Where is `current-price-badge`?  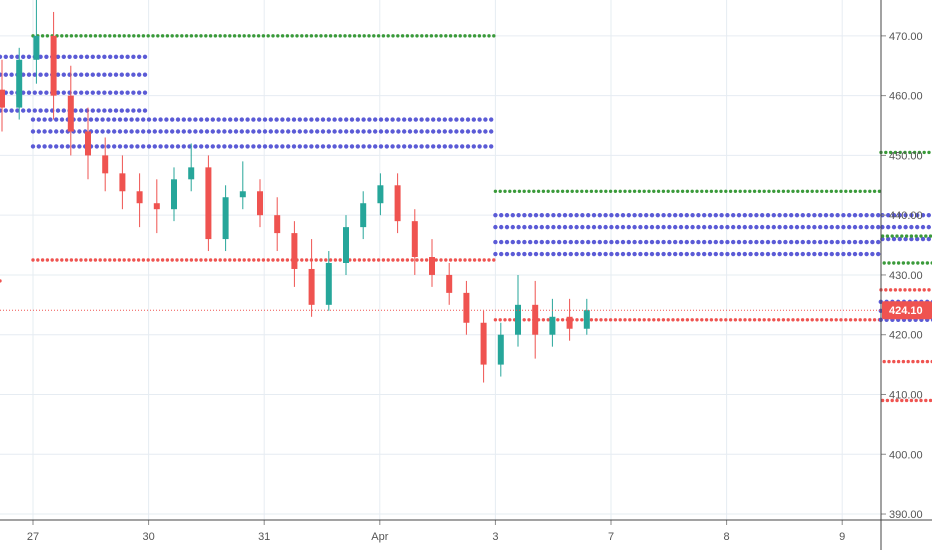 current-price-badge is located at coordinates (907, 310).